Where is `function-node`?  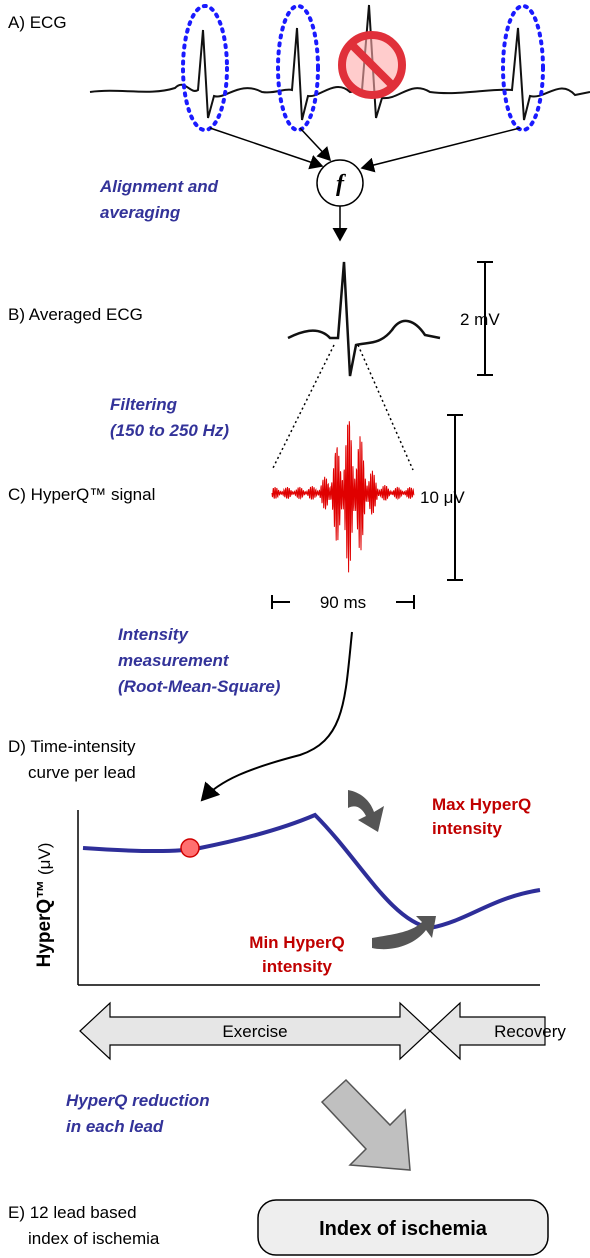 function-node is located at coordinates (340, 183).